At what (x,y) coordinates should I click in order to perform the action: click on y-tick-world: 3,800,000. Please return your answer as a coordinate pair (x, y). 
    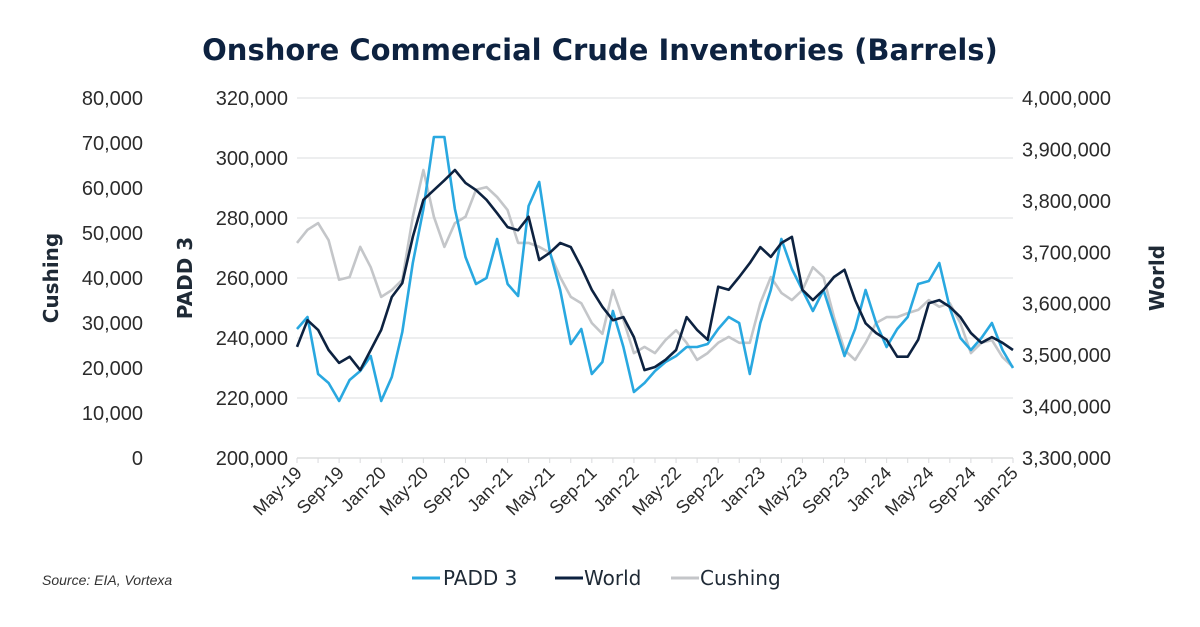
    Looking at the image, I should click on (1066, 202).